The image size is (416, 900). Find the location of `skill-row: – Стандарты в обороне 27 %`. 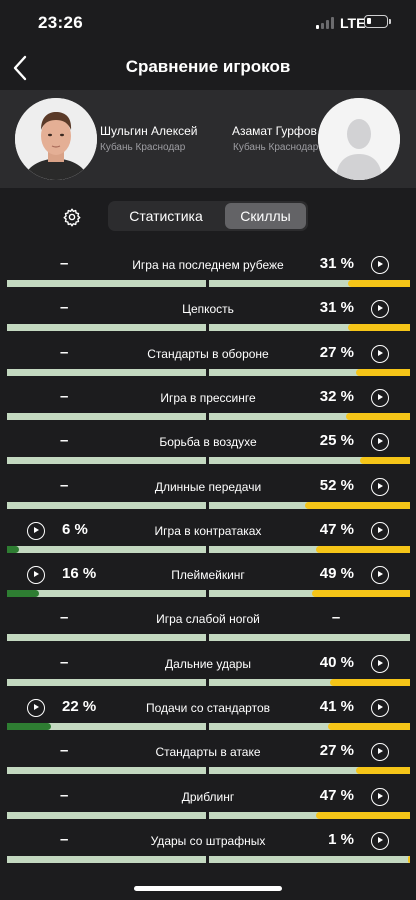

skill-row: – Стандарты в обороне 27 % is located at coordinates (208, 355).